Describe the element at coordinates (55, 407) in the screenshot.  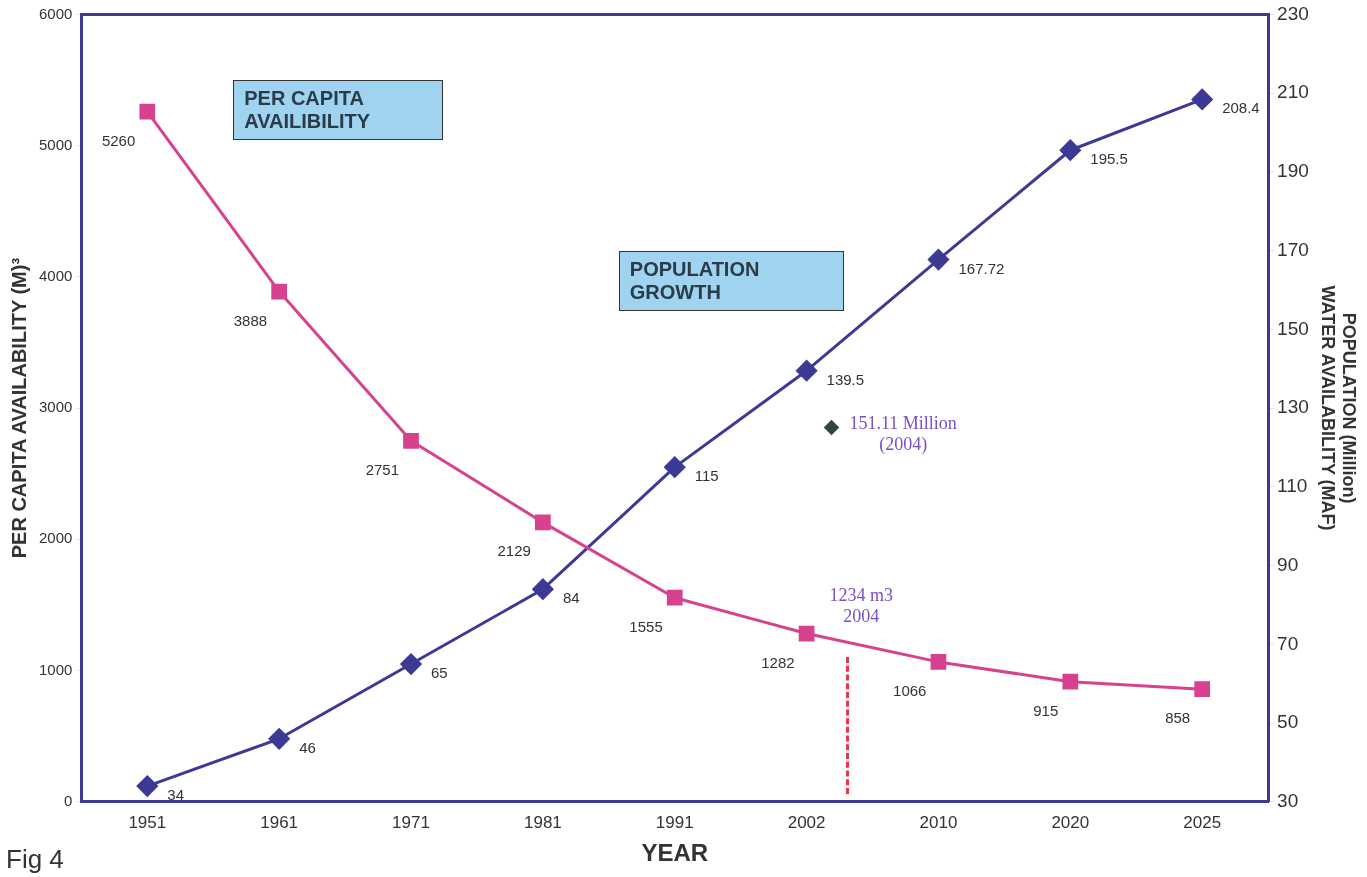
I see `y-tick-label: 3000` at that location.